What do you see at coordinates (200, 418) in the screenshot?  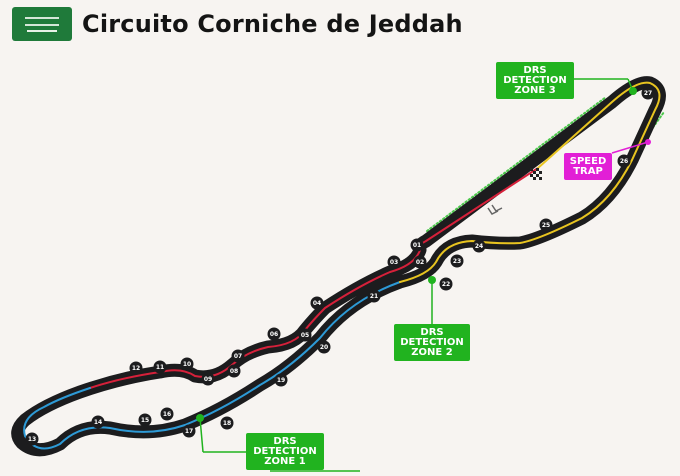 I see `drs-1-point` at bounding box center [200, 418].